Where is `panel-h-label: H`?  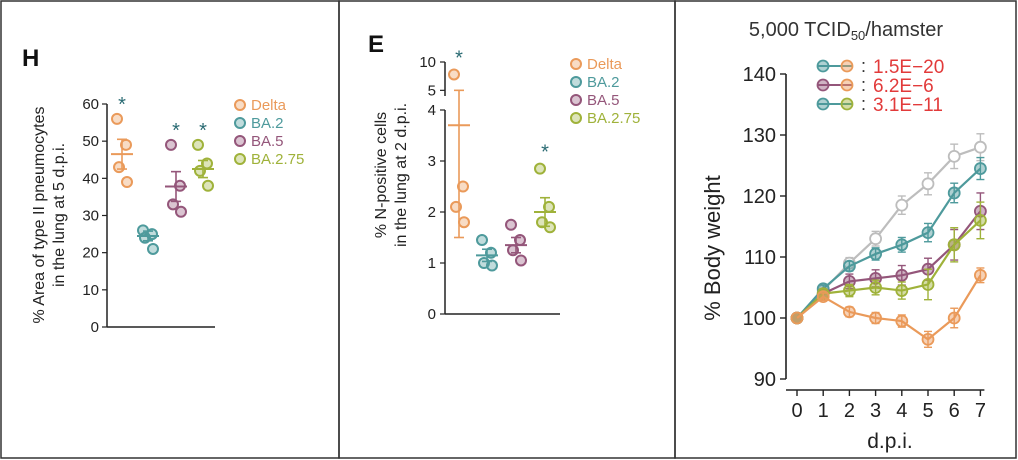 panel-h-label: H is located at coordinates (30, 58).